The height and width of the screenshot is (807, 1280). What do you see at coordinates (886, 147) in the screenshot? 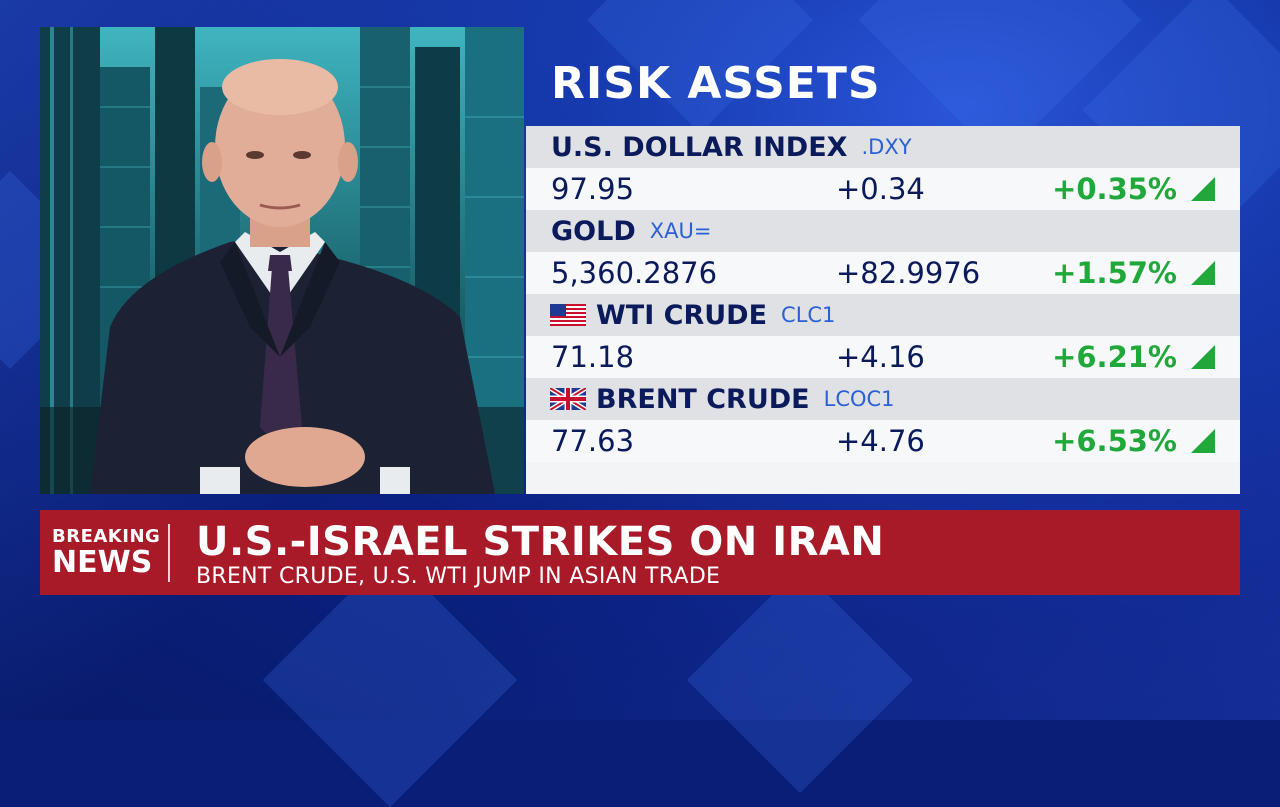
I see `asset-ticker: .DXY` at bounding box center [886, 147].